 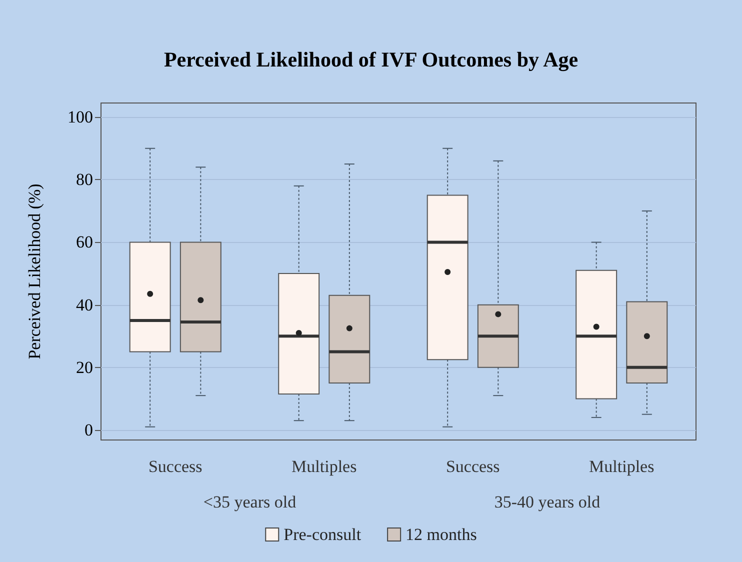 What do you see at coordinates (441, 534) in the screenshot?
I see `legend-label: 12 months` at bounding box center [441, 534].